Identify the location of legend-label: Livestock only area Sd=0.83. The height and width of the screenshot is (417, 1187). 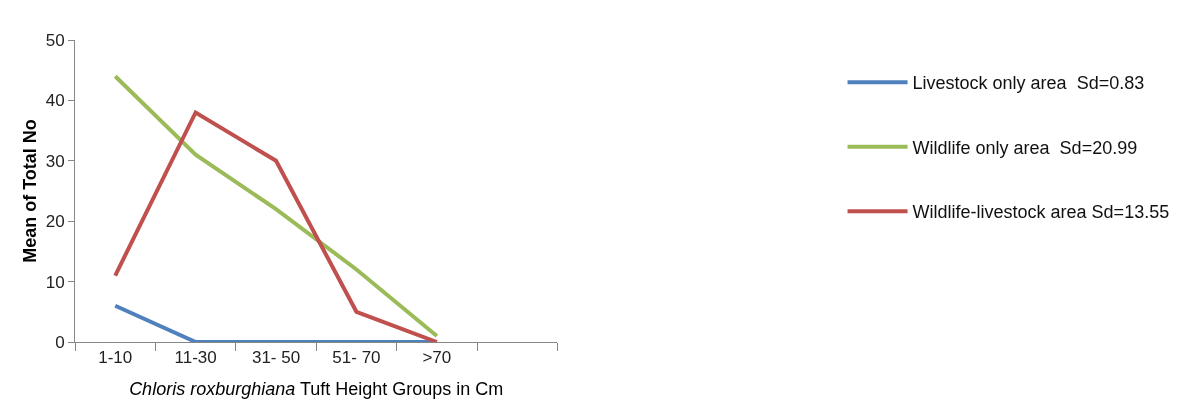
(1028, 83).